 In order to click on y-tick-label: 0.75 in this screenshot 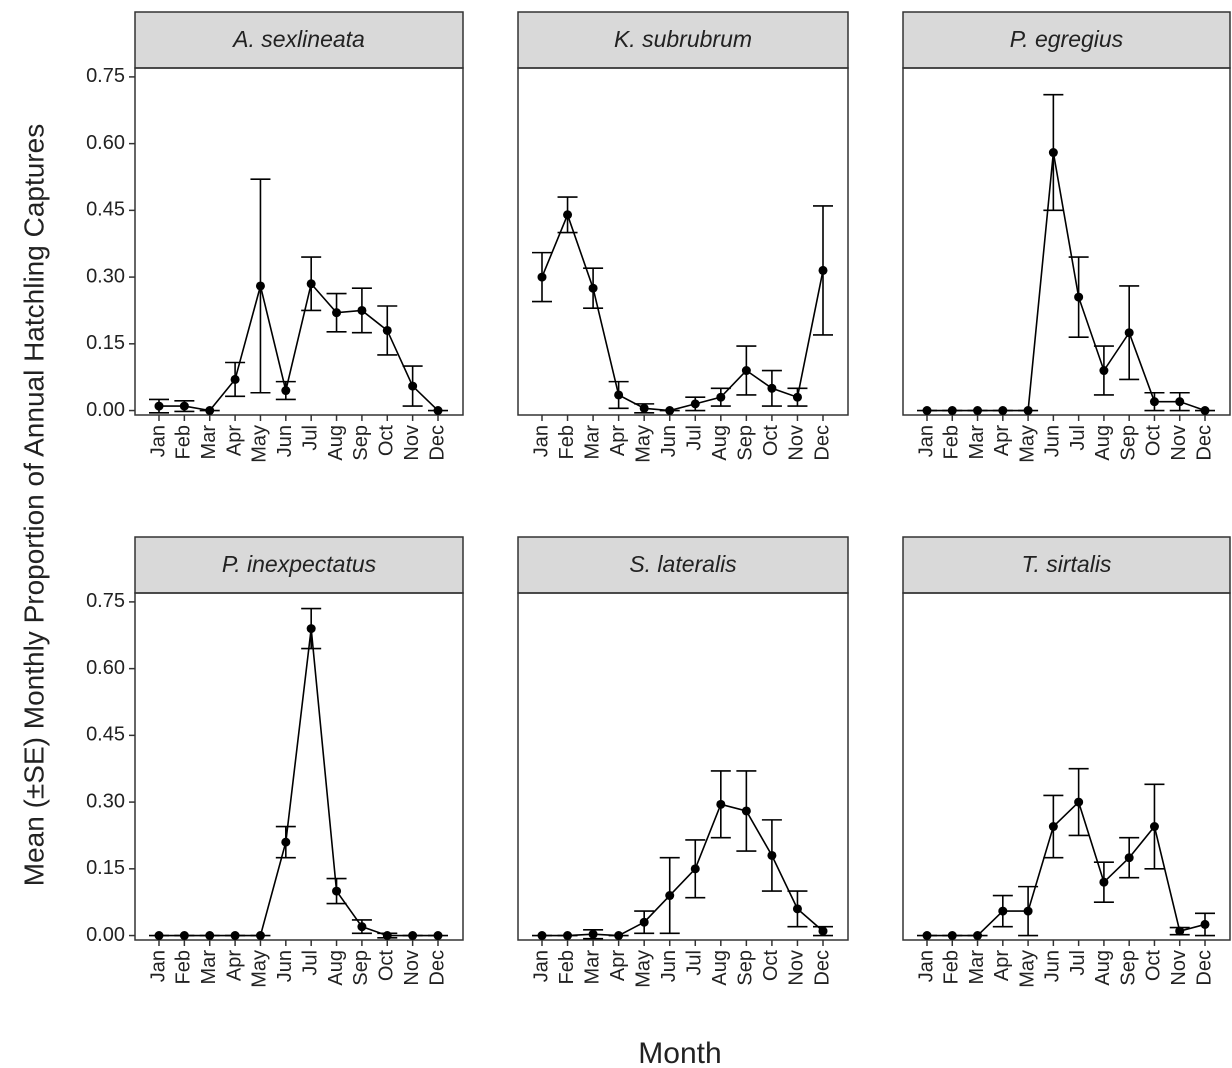, I will do `click(105, 601)`.